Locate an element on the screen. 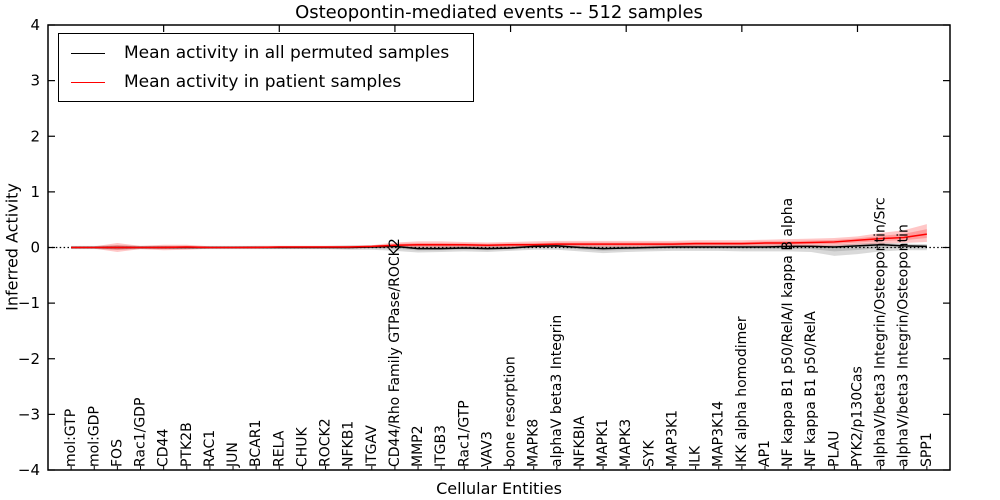 The image size is (1000, 500). x-tick-label: ITGAV is located at coordinates (372, 446).